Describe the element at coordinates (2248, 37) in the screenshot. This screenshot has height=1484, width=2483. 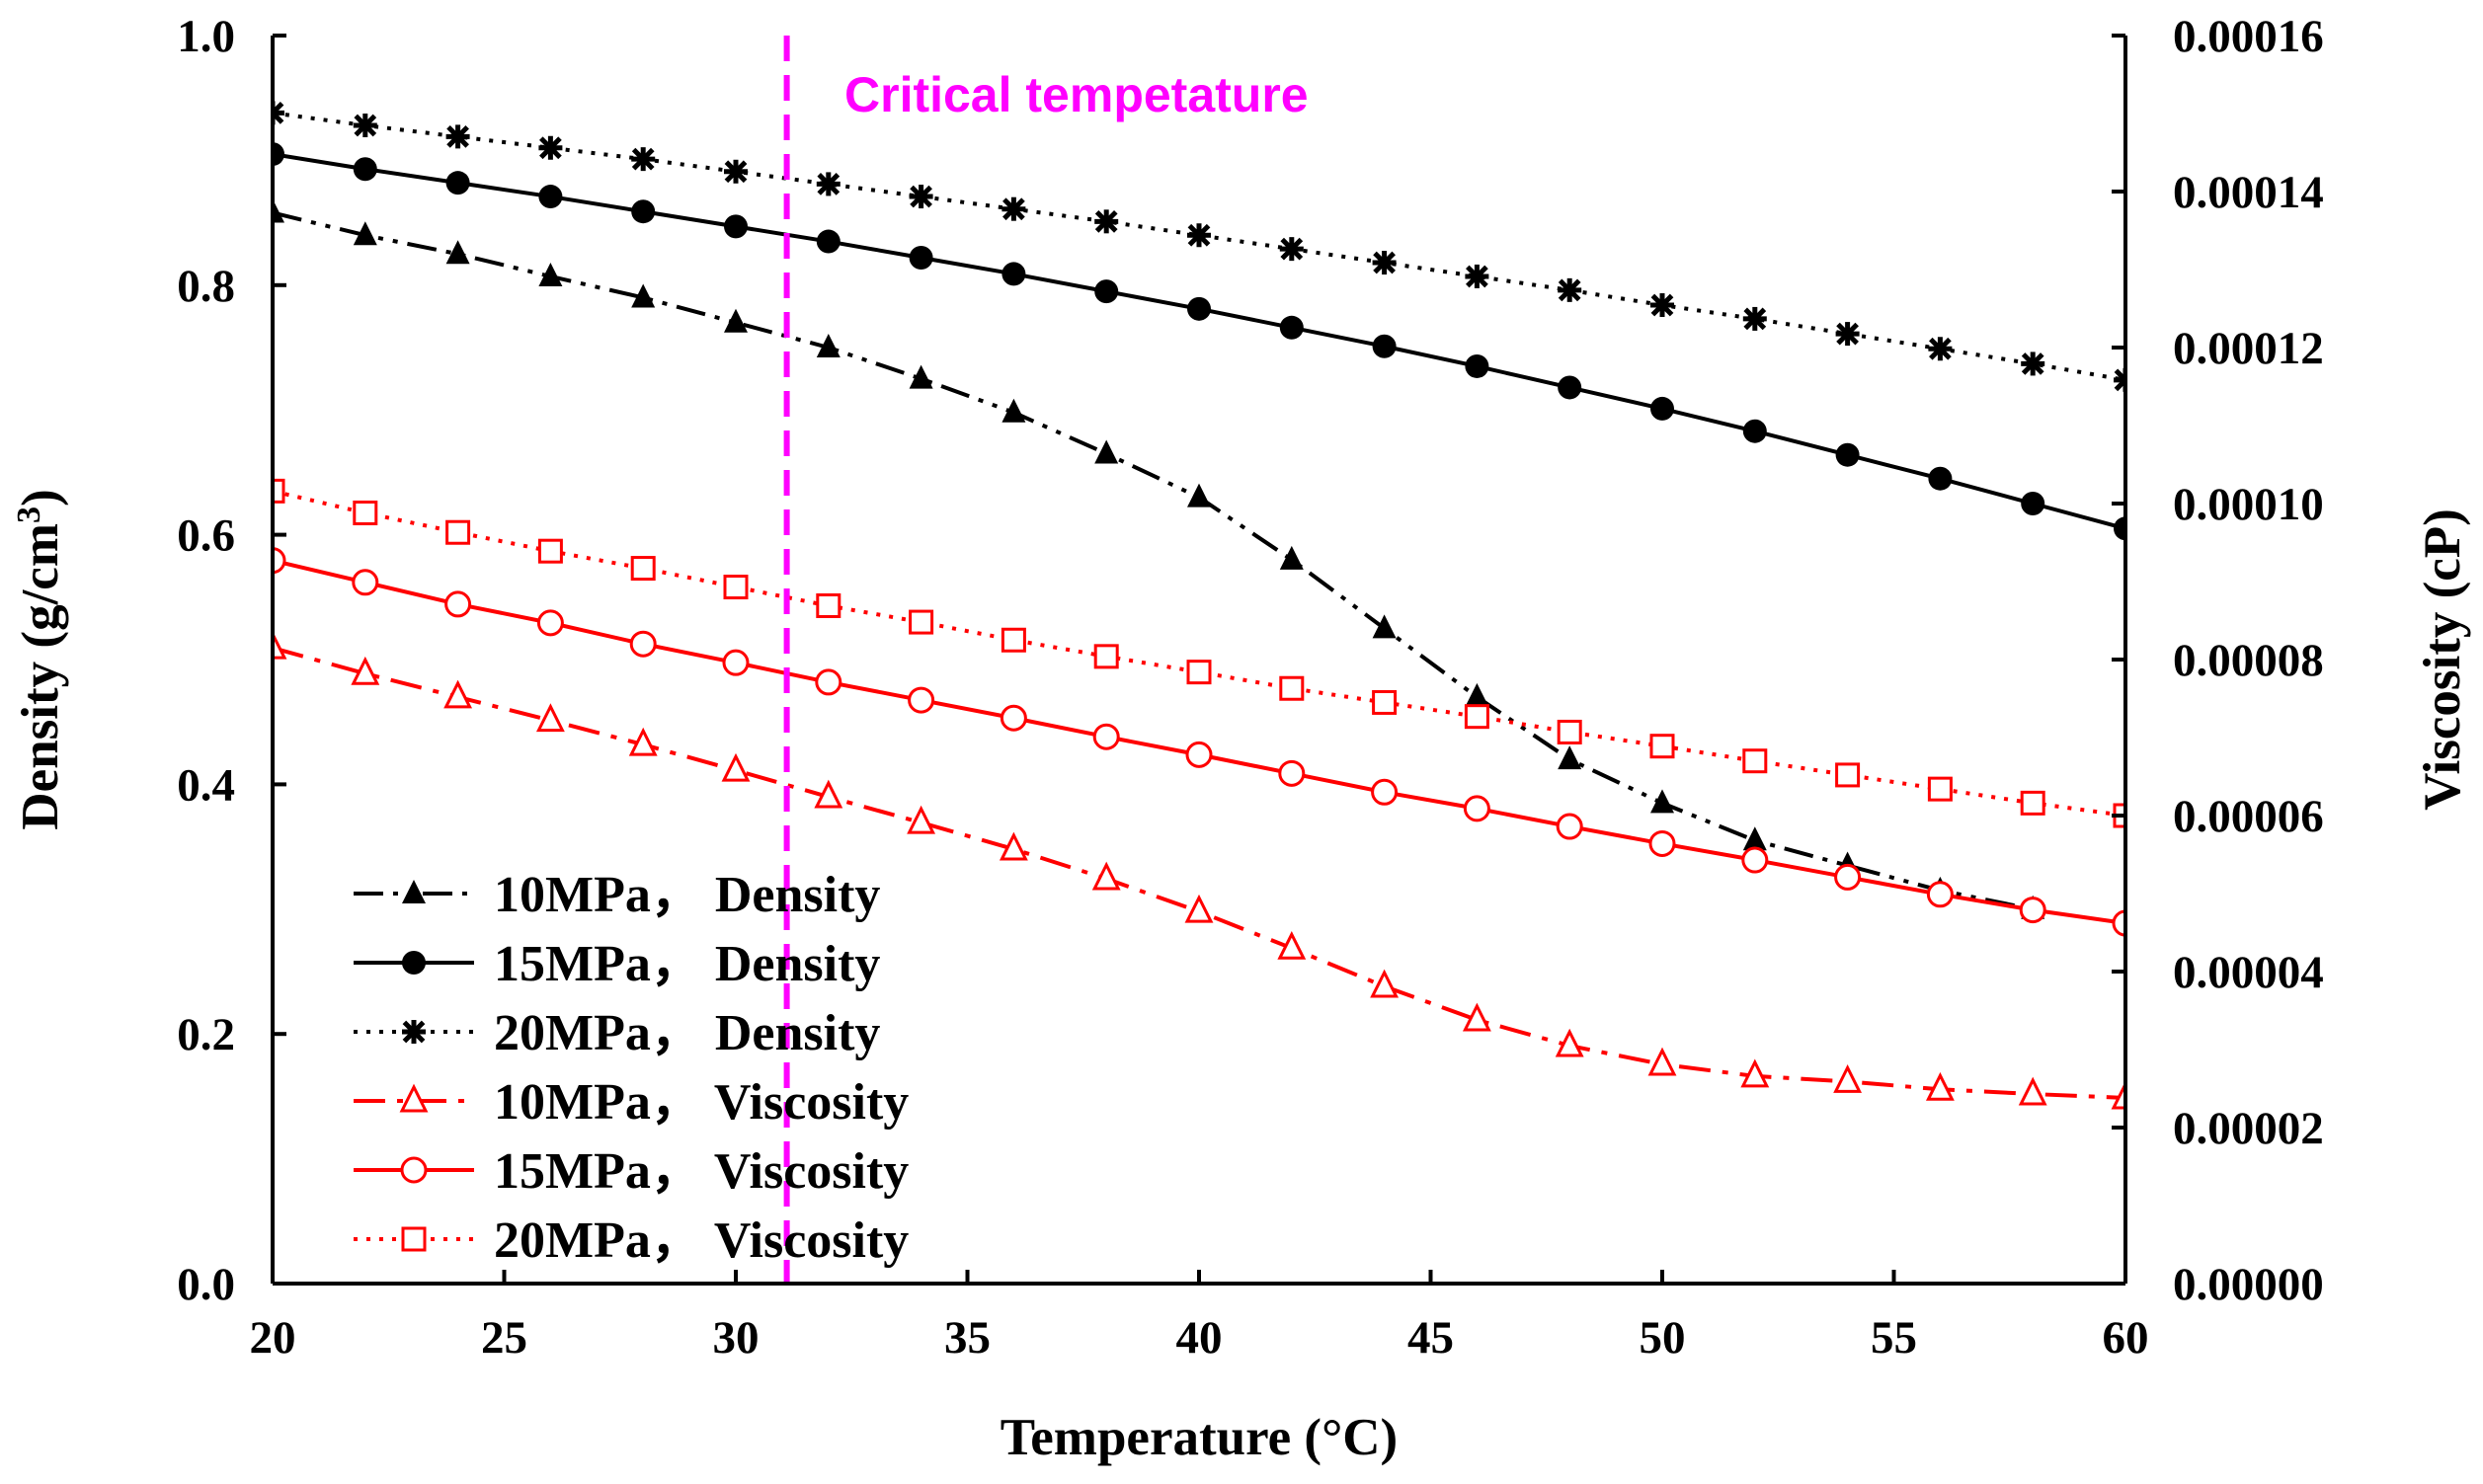
I see `y-right-tick-label: 0.00016` at that location.